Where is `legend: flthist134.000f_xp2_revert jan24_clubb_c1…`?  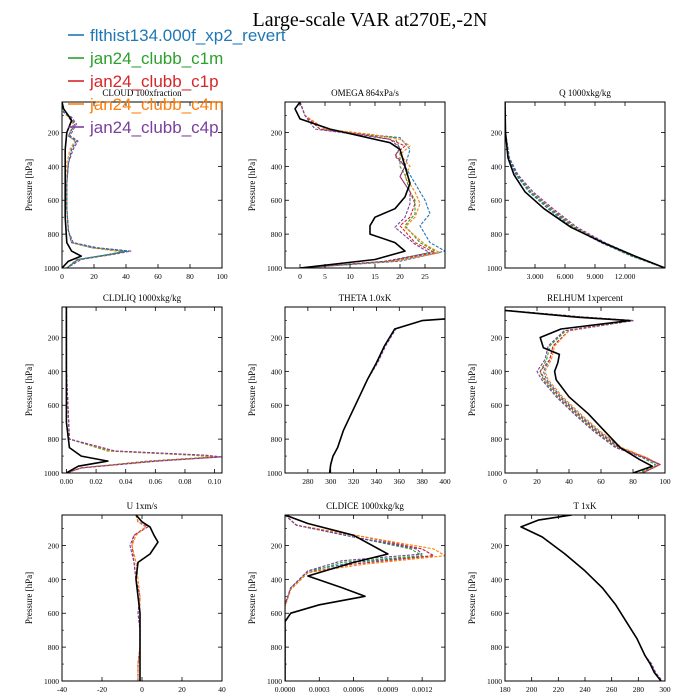
legend: flthist134.000f_xp2_revert jan24_clubb_c1… is located at coordinates (177, 81).